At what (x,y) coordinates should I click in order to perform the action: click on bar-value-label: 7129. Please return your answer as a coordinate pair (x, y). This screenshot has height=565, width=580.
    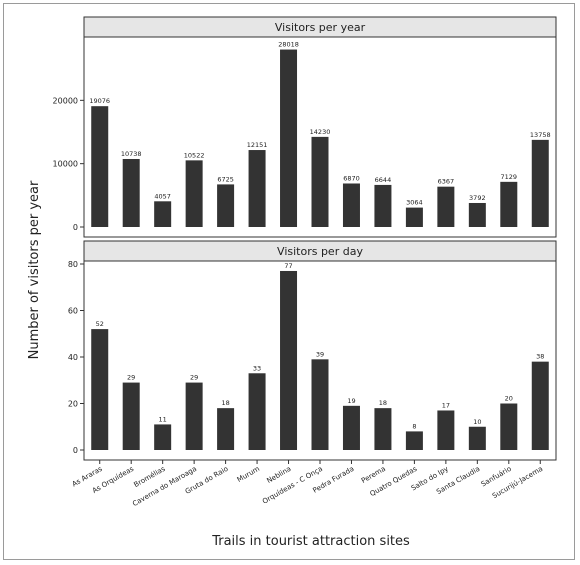
    Looking at the image, I should click on (509, 177).